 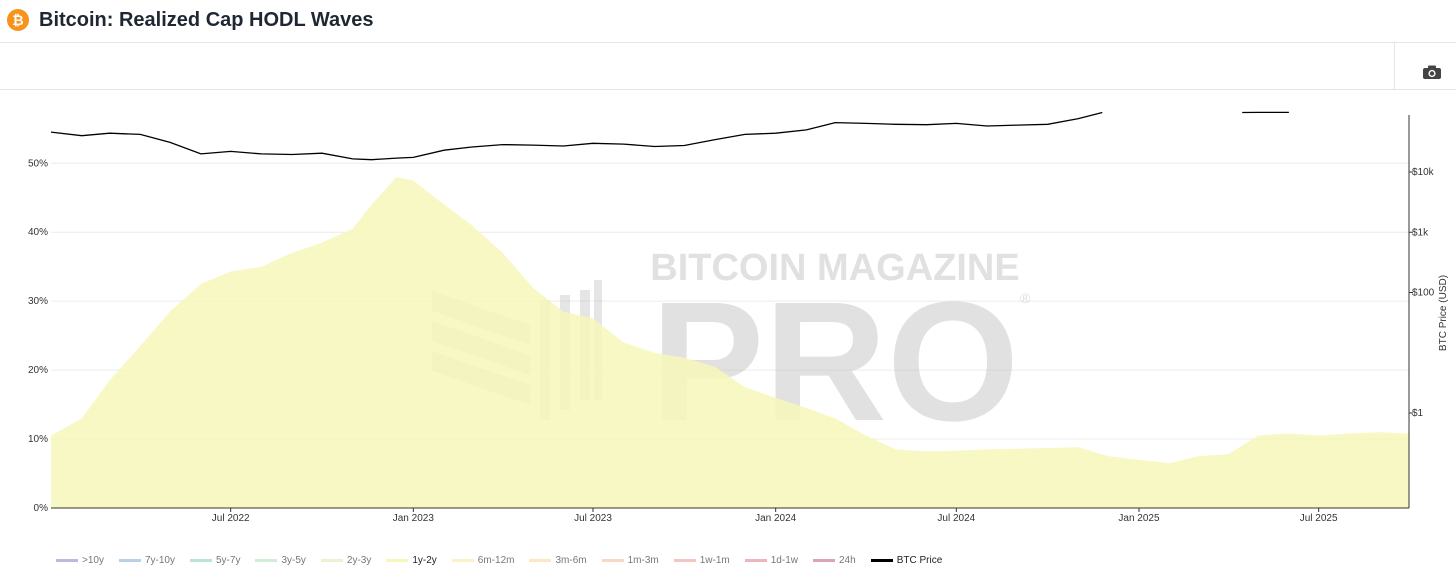 What do you see at coordinates (38, 301) in the screenshot?
I see `y-tick-label-left: 30%` at bounding box center [38, 301].